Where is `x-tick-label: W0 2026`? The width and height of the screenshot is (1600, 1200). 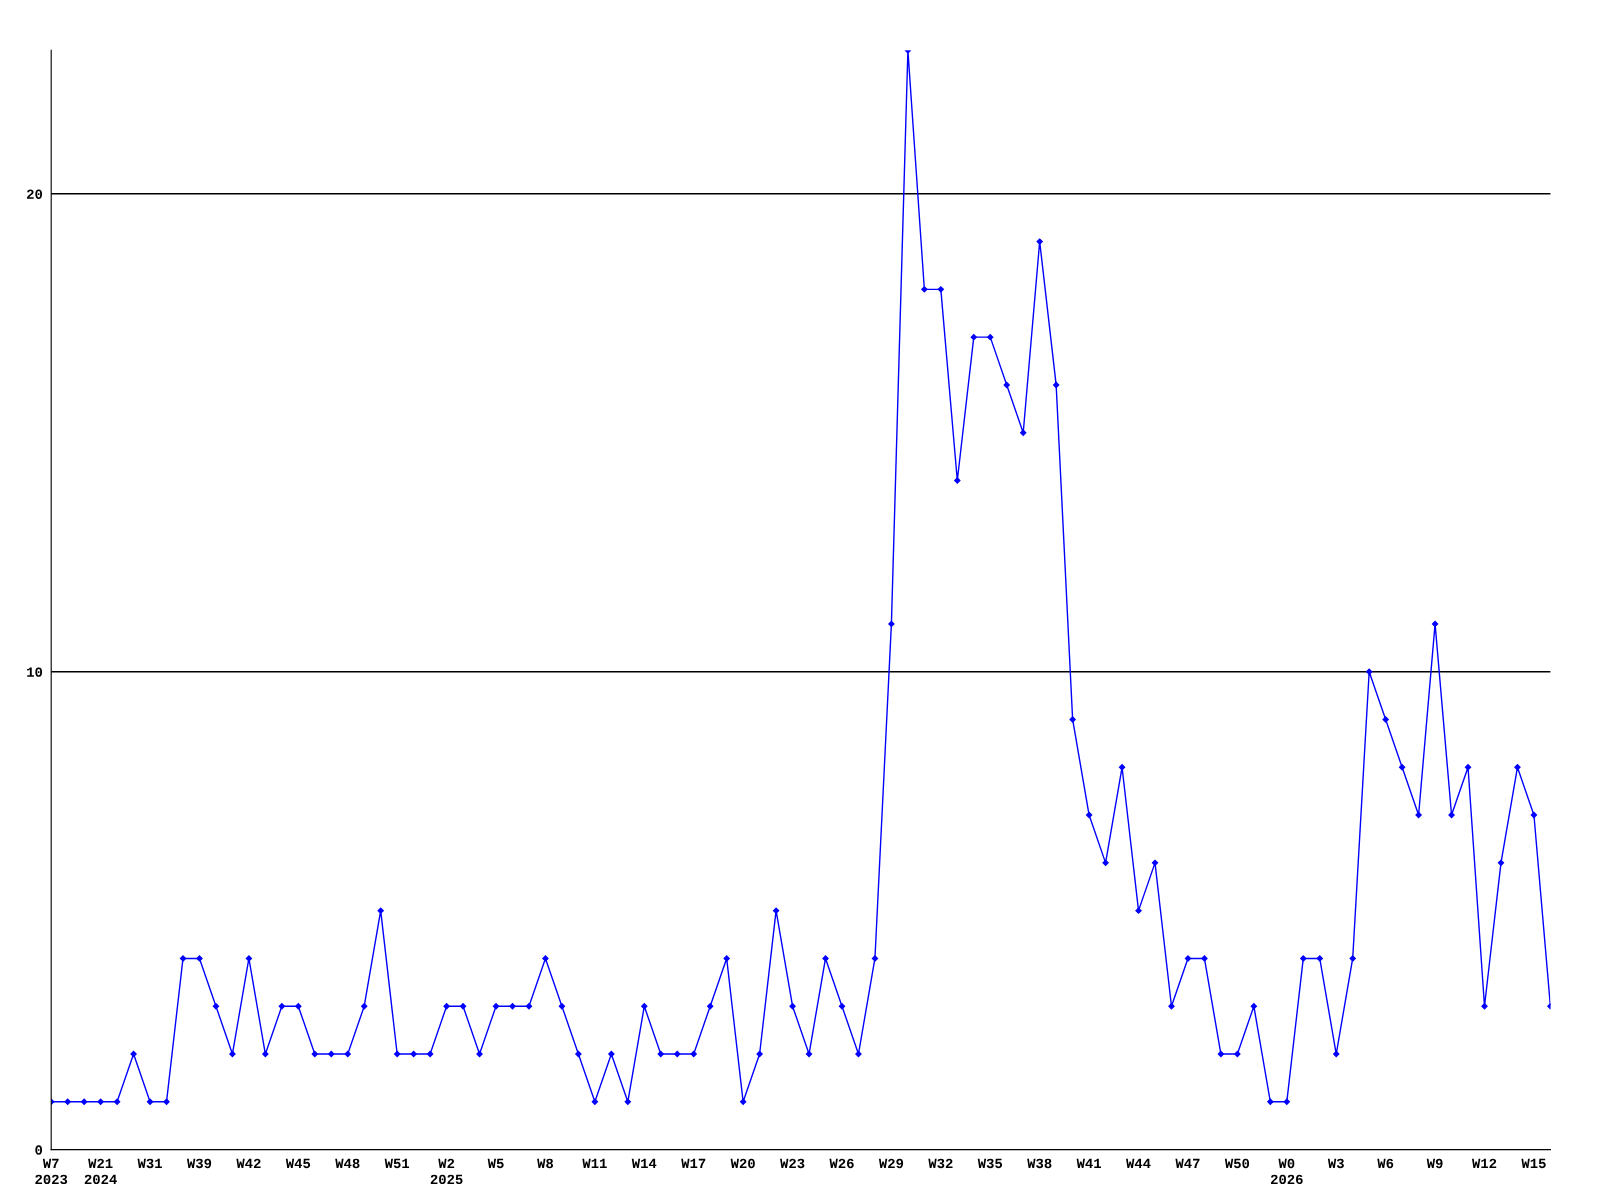 x-tick-label: W0 2026 is located at coordinates (1286, 1171).